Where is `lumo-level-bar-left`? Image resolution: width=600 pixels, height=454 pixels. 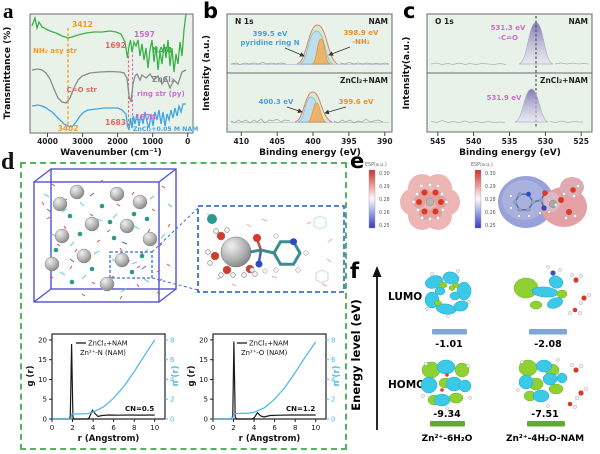 lumo-level-bar-left is located at coordinates (449, 332).